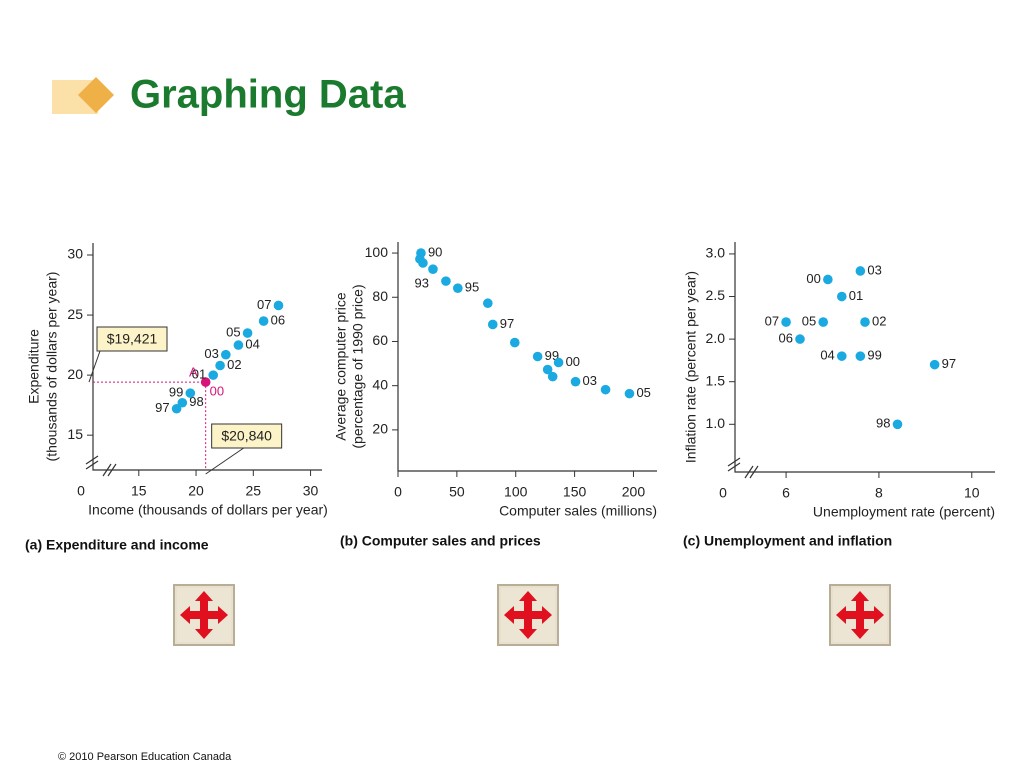 The height and width of the screenshot is (768, 1024). Describe the element at coordinates (234, 364) in the screenshot. I see `point-label: 02` at that location.